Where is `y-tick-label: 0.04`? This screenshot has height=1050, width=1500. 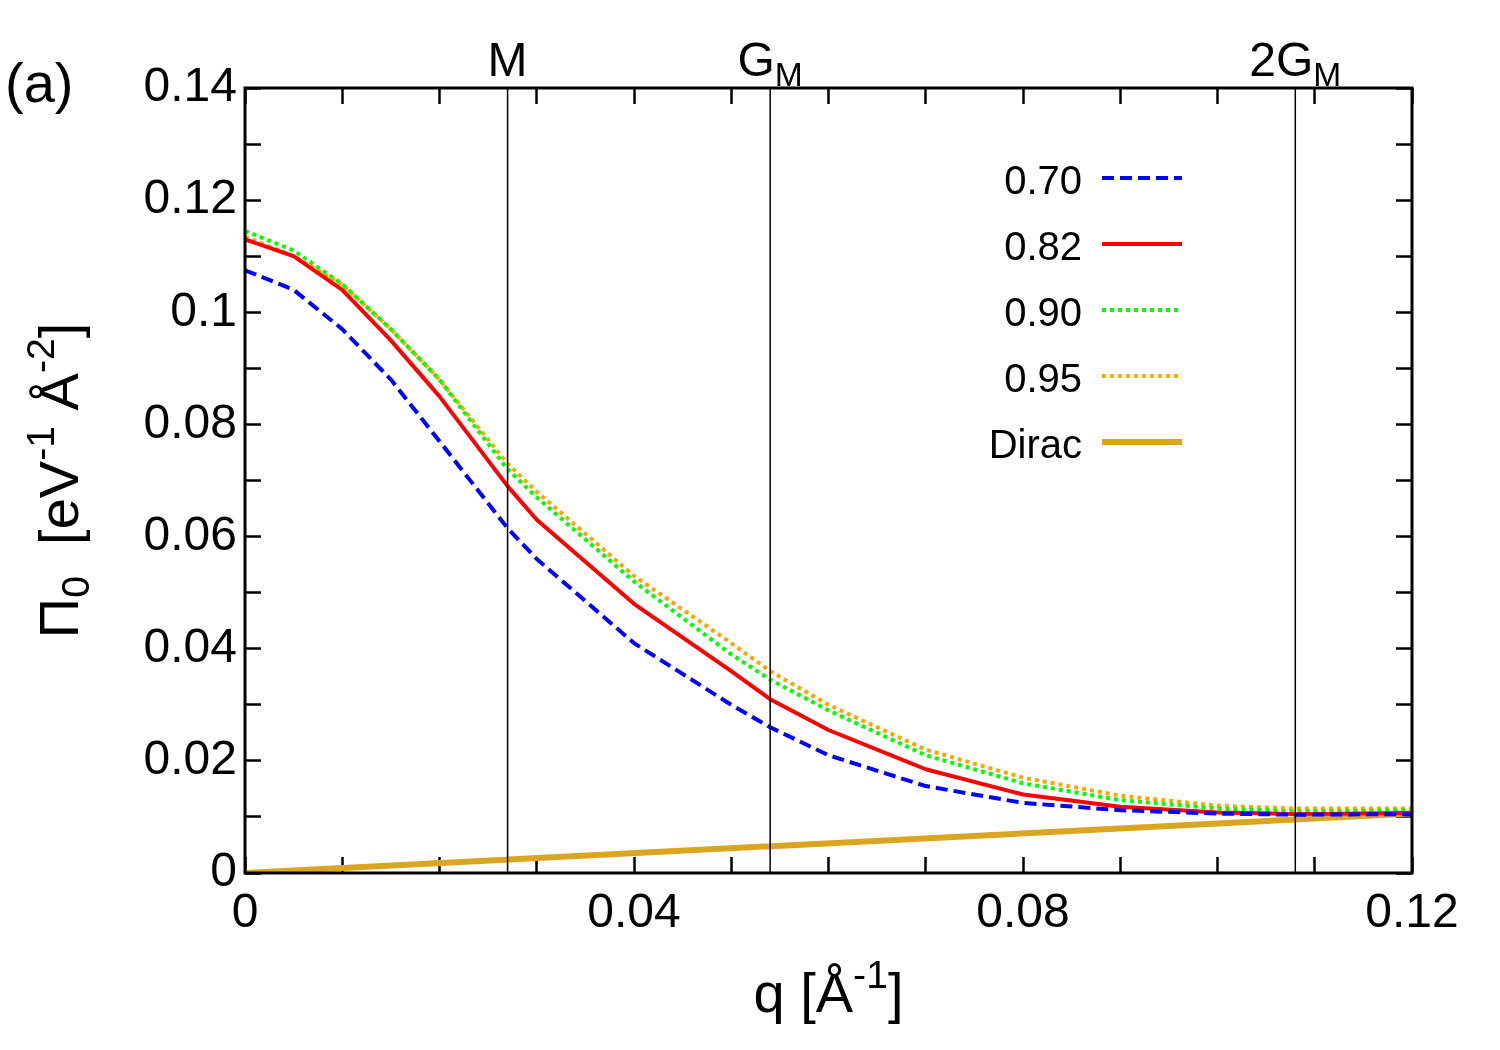
y-tick-label: 0.04 is located at coordinates (190, 645).